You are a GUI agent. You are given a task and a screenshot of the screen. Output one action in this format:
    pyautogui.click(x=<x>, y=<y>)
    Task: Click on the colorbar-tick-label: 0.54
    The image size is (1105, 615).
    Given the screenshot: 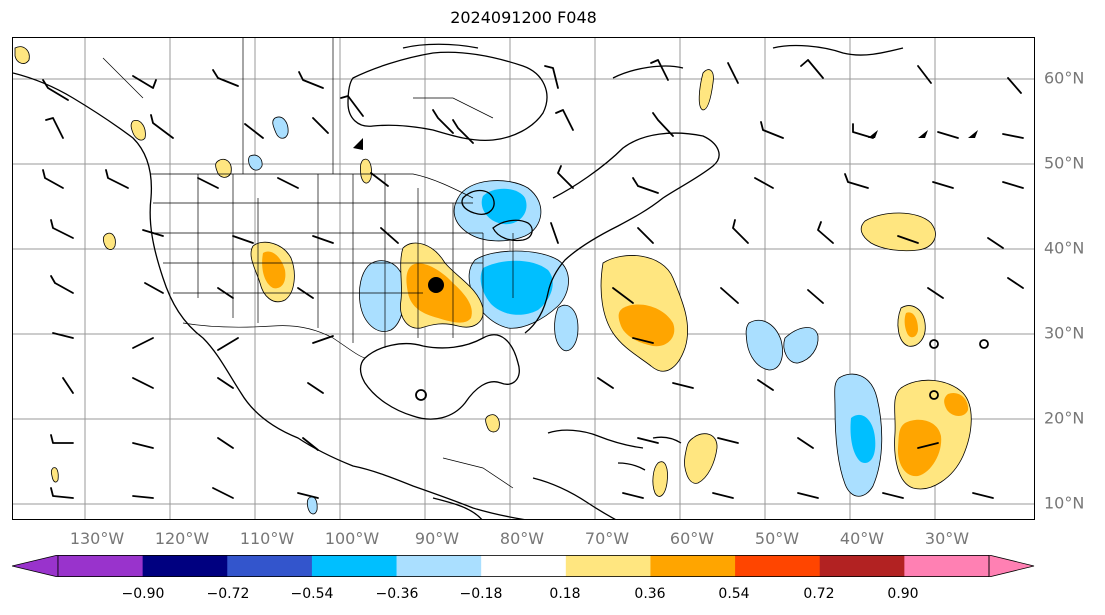 What is the action you would take?
    pyautogui.click(x=734, y=594)
    